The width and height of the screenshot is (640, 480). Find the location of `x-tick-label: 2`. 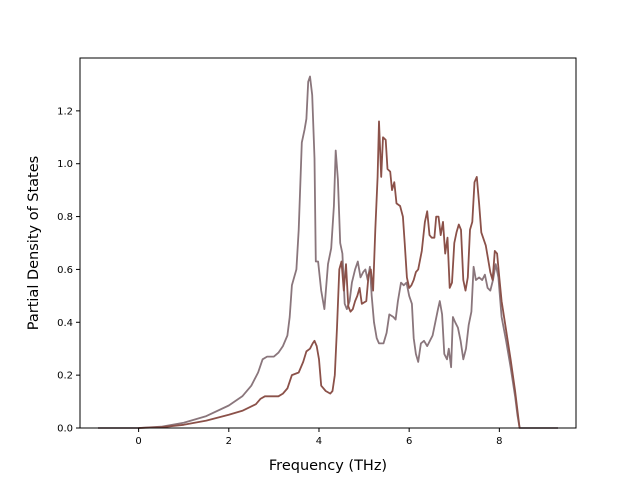

x-tick-label: 2 is located at coordinates (229, 441).